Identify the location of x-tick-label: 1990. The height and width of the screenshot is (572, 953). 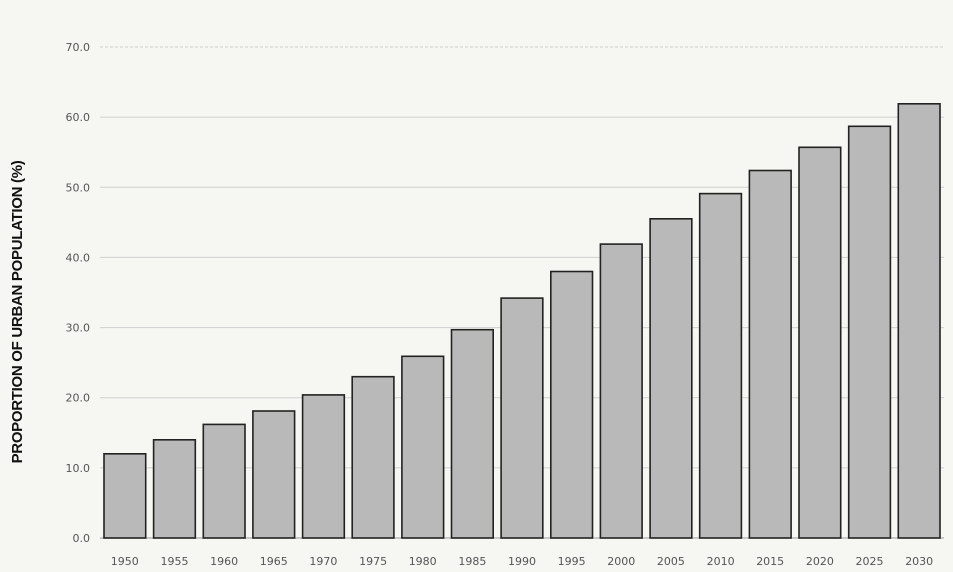
(522, 561).